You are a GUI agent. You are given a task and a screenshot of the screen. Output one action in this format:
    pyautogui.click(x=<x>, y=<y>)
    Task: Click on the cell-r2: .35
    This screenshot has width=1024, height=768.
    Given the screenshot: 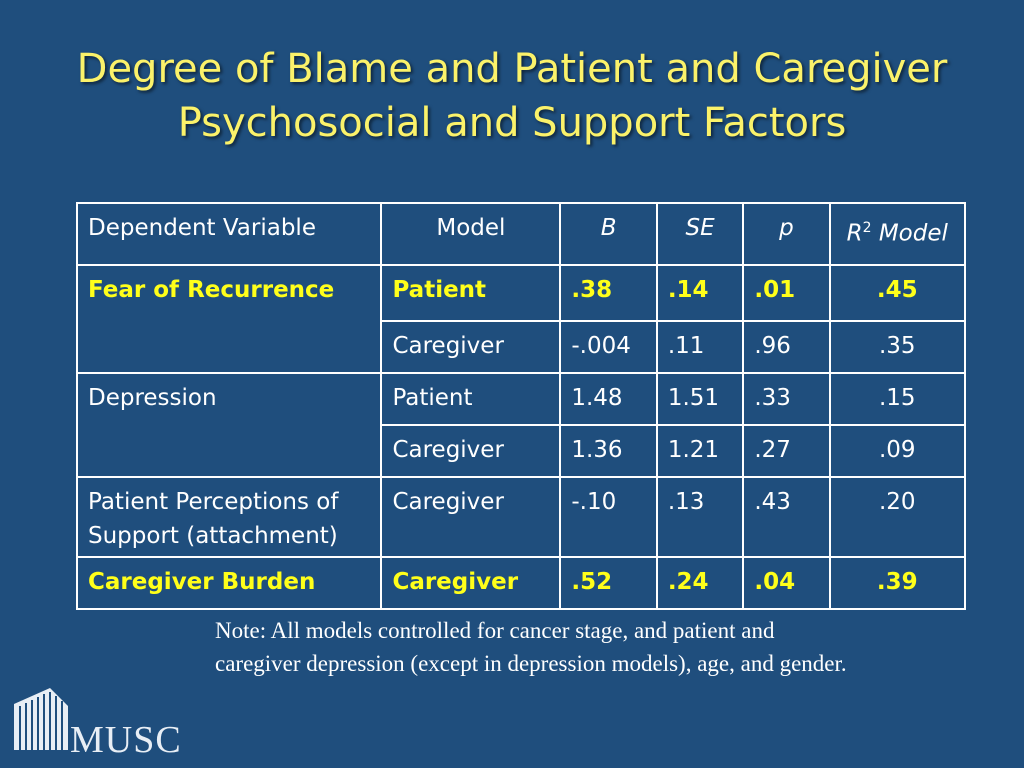 What is the action you would take?
    pyautogui.click(x=897, y=347)
    